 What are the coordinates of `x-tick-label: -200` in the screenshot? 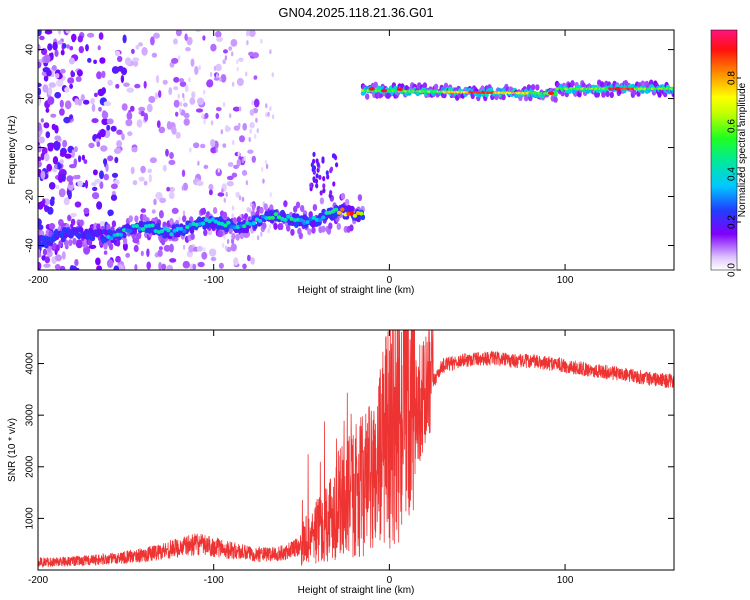 It's located at (38, 280).